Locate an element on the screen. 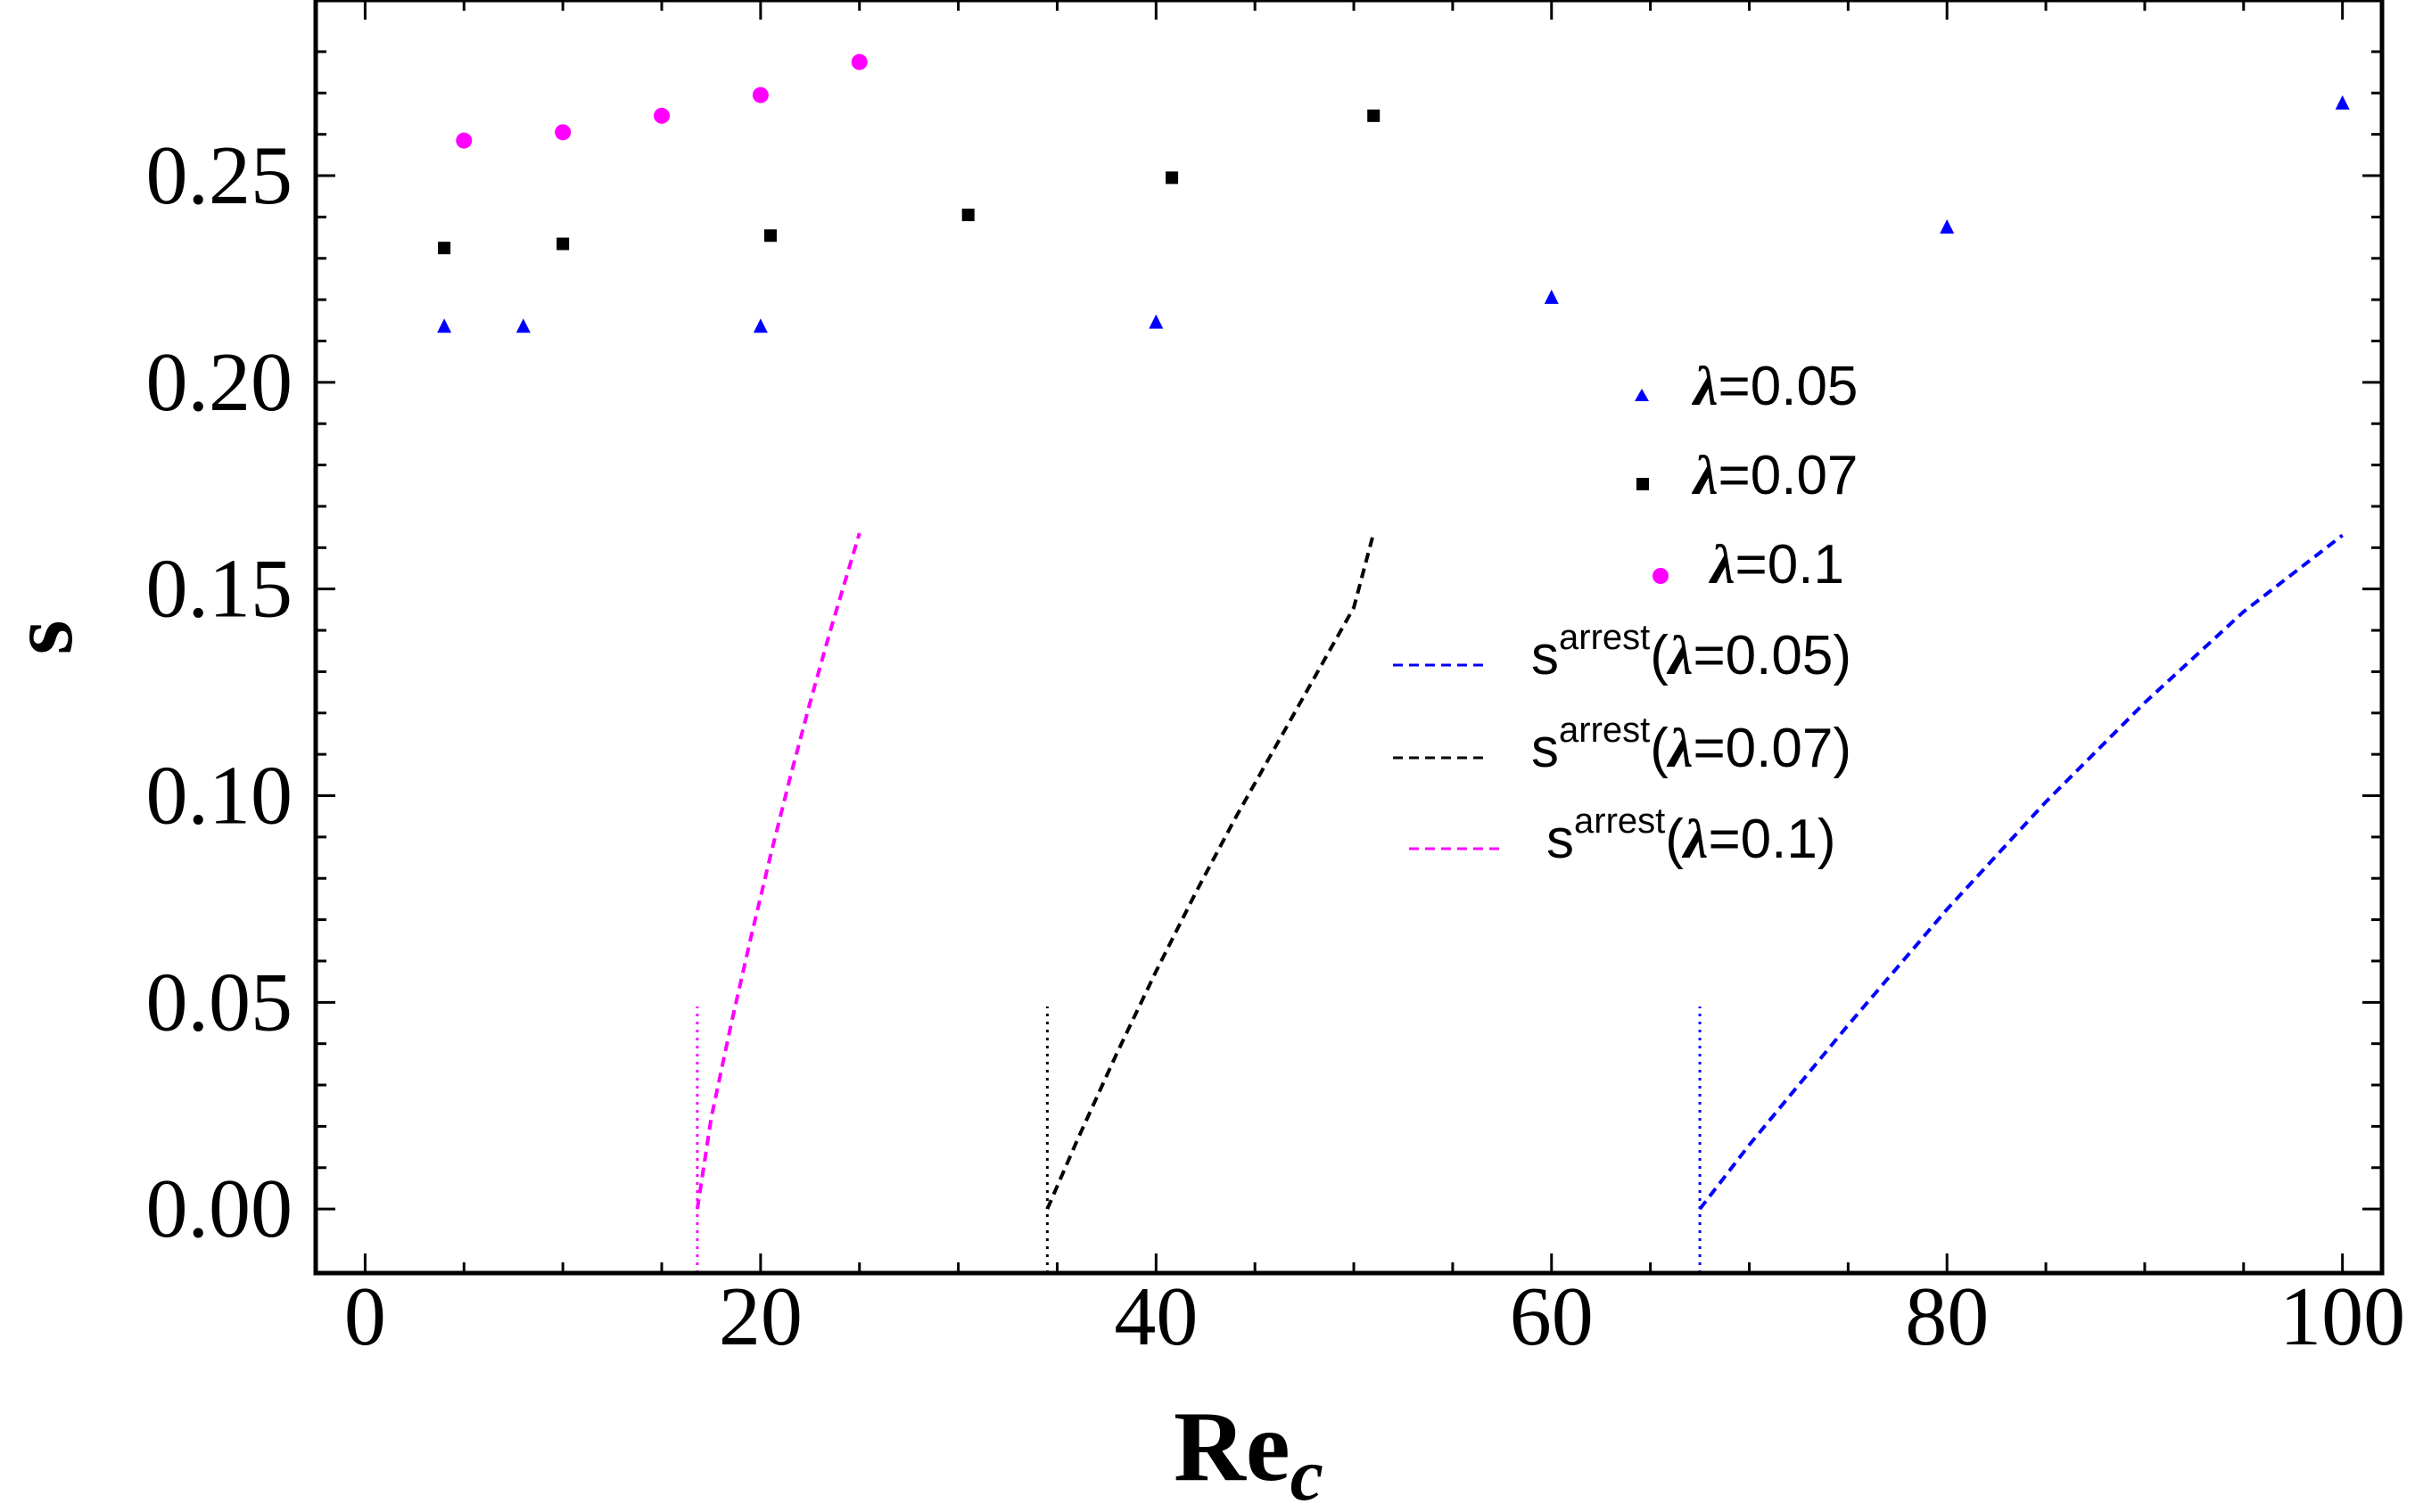 The height and width of the screenshot is (1512, 2415). legend-entry-lambda-0.1: λ=0.1 is located at coordinates (1748, 565).